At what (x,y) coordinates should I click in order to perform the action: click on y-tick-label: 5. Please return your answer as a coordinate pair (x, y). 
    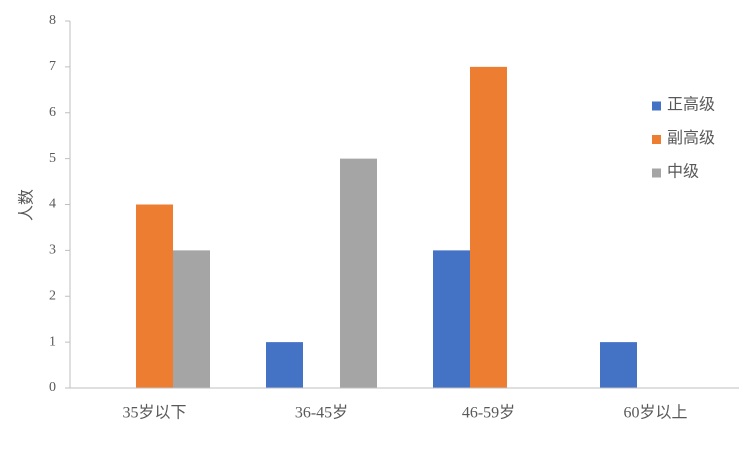
    Looking at the image, I should click on (52, 158).